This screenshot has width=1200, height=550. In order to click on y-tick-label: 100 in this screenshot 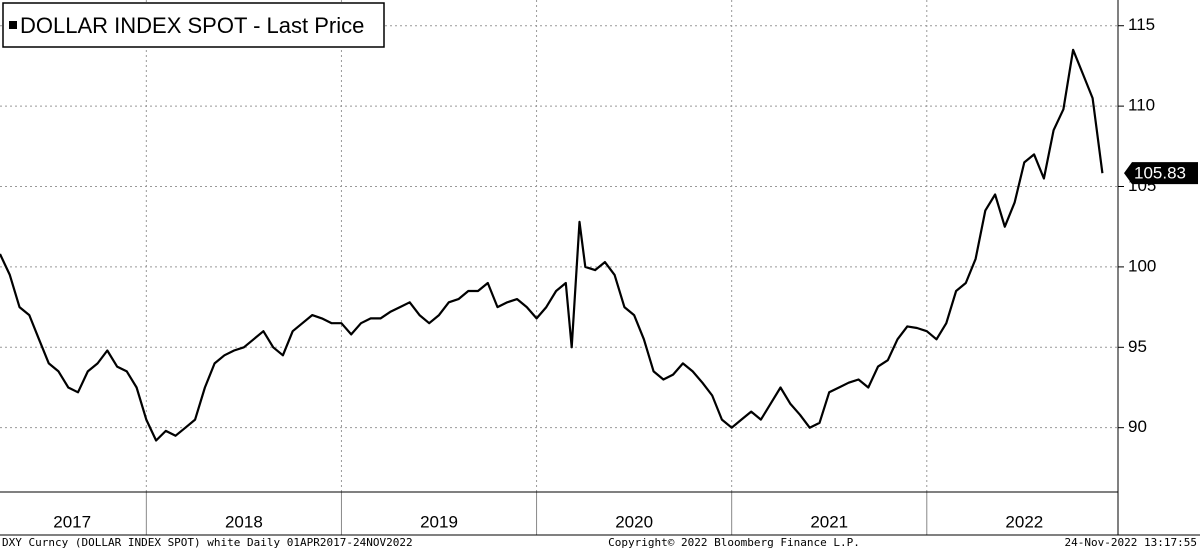, I will do `click(1142, 265)`.